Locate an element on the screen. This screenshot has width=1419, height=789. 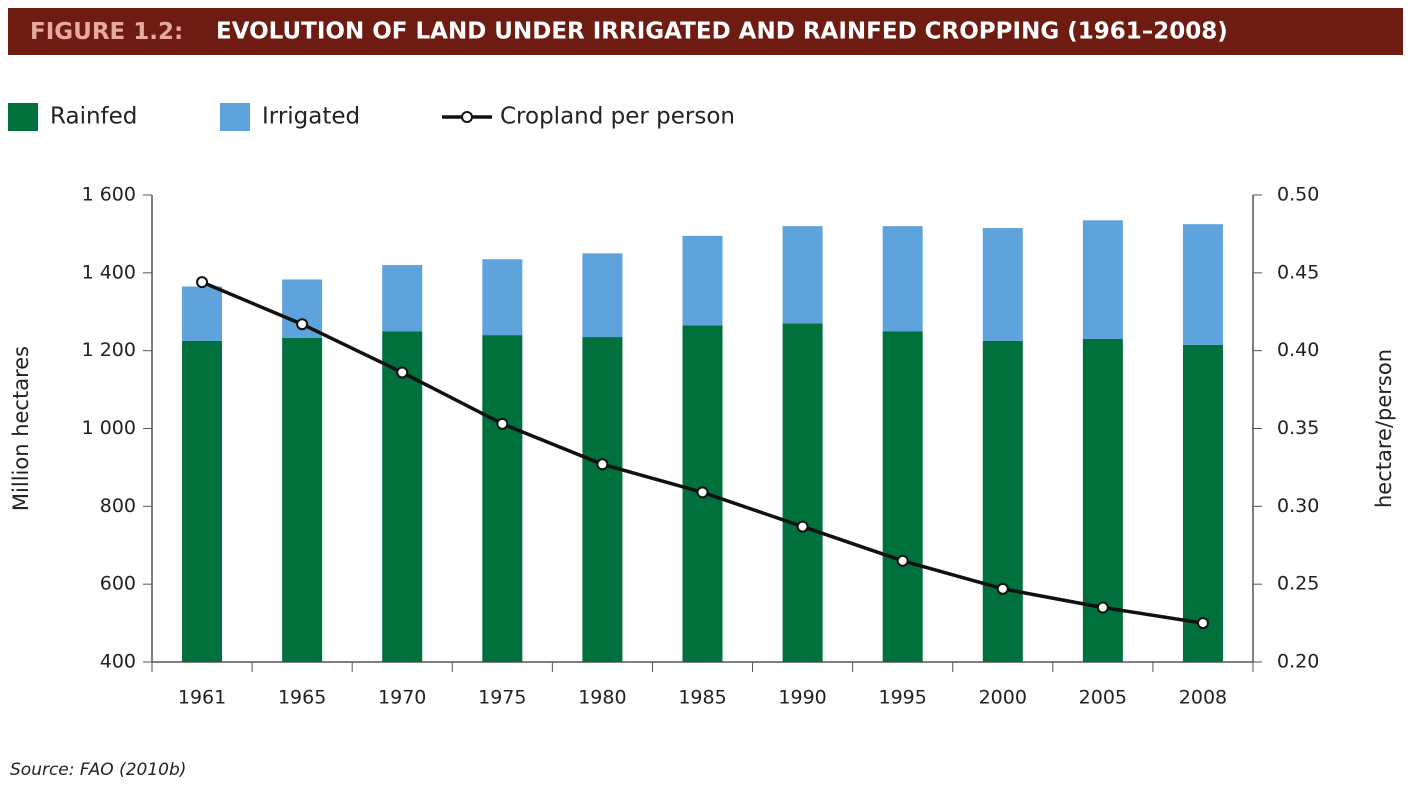
y2-tick-label: 0.35 is located at coordinates (1298, 428).